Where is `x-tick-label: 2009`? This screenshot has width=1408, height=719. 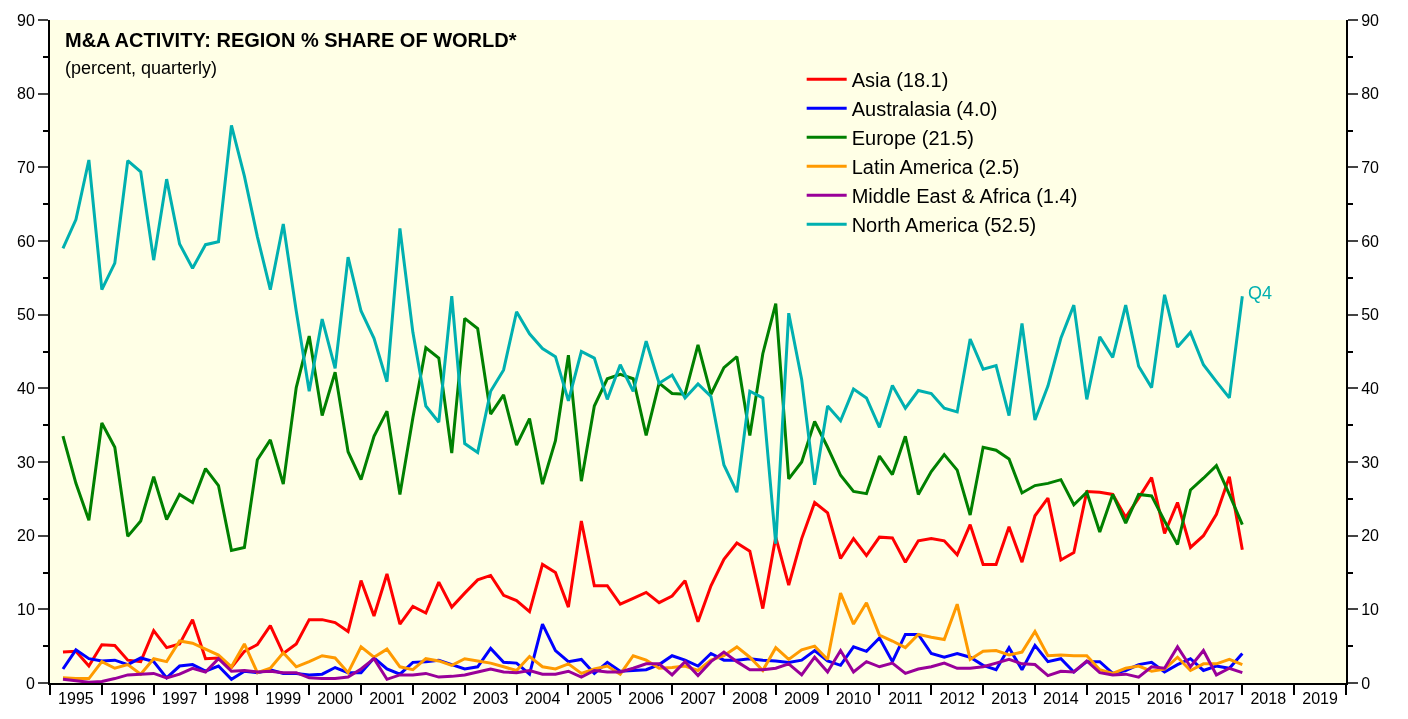 x-tick-label: 2009 is located at coordinates (801, 699).